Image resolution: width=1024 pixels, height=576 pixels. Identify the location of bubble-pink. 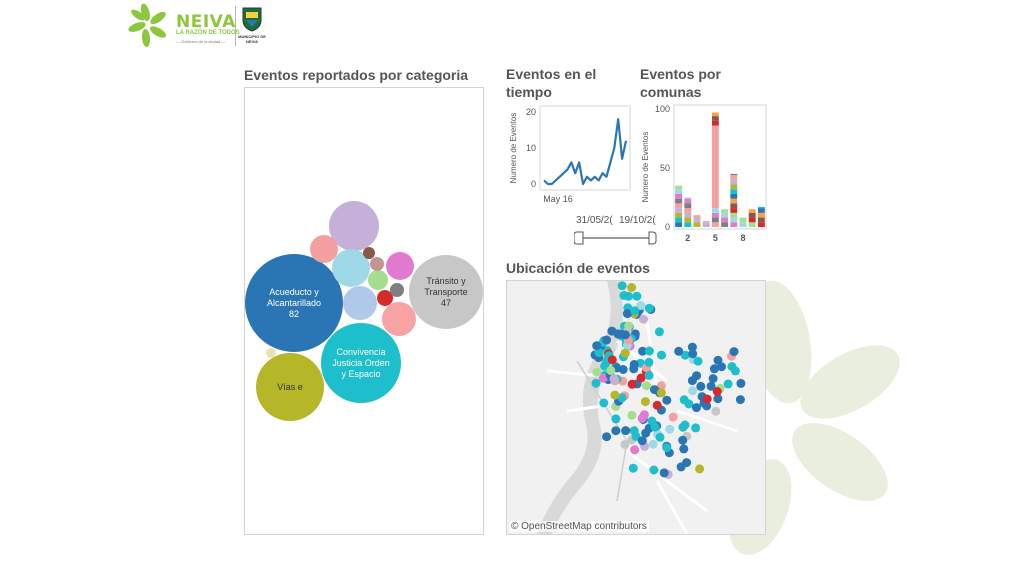
(324, 249).